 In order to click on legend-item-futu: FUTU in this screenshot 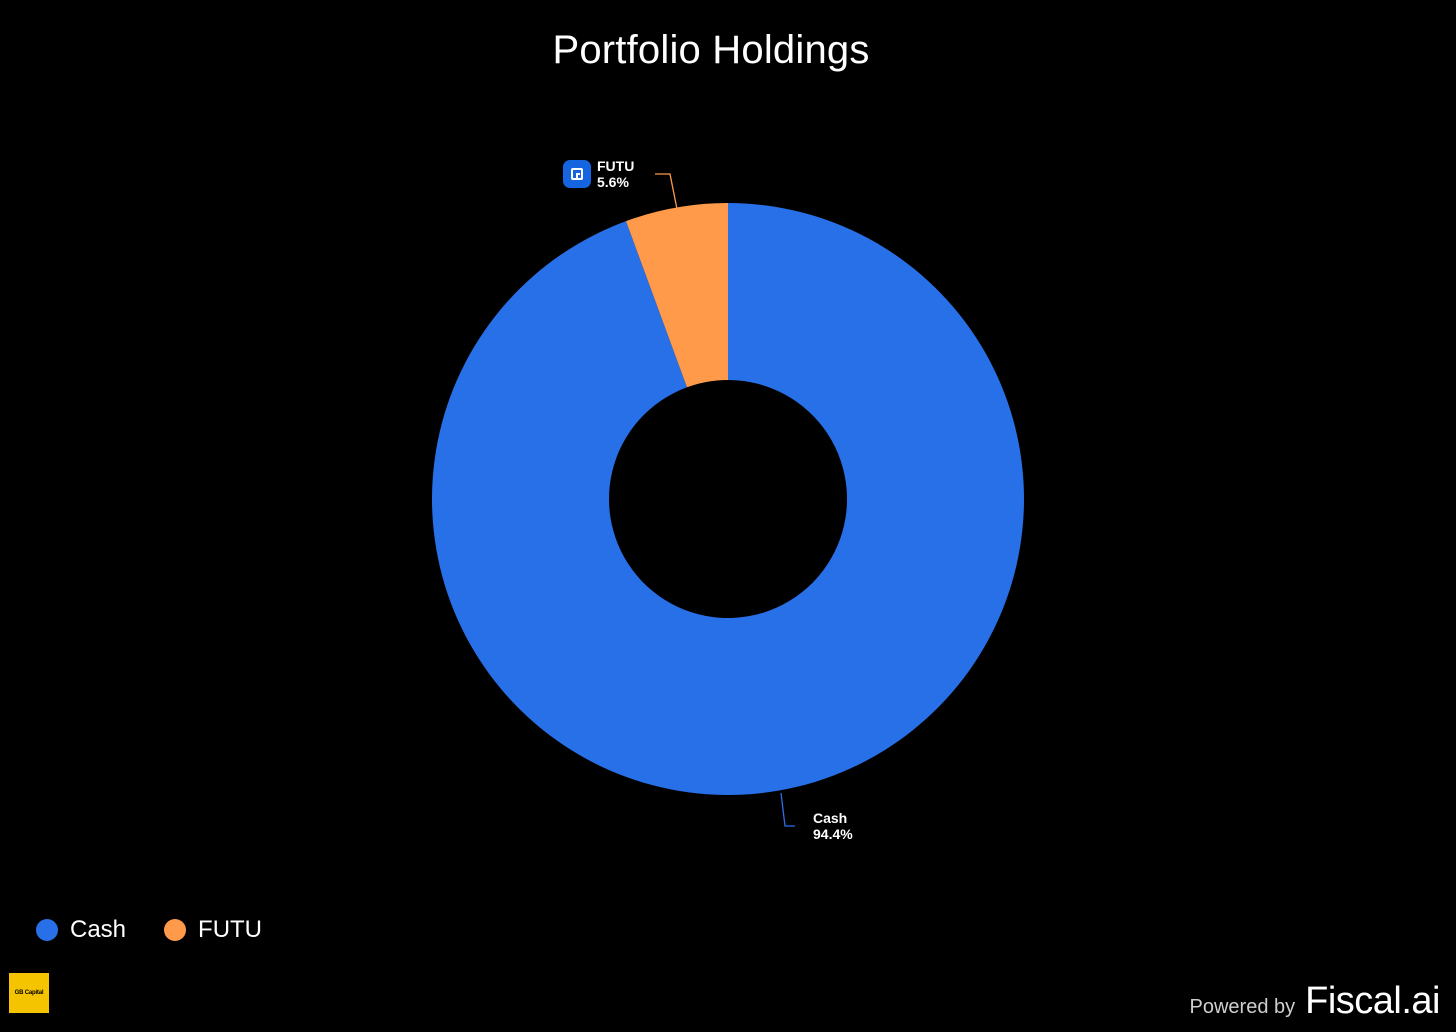, I will do `click(213, 930)`.